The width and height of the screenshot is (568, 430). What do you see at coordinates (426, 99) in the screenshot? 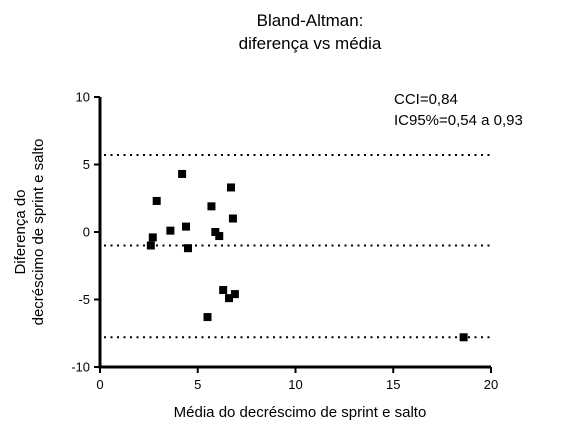
I see `annotation-cci: CCI=0,84` at bounding box center [426, 99].